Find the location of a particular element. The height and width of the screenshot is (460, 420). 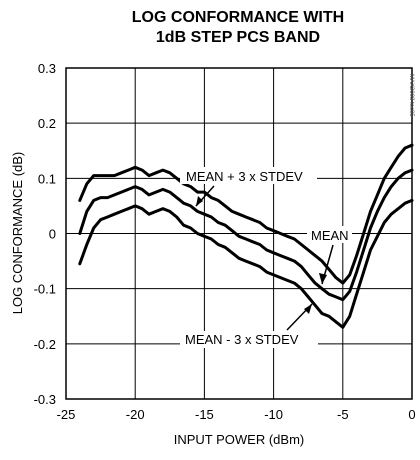

annotation-upper-arrowhead is located at coordinates (199, 201).